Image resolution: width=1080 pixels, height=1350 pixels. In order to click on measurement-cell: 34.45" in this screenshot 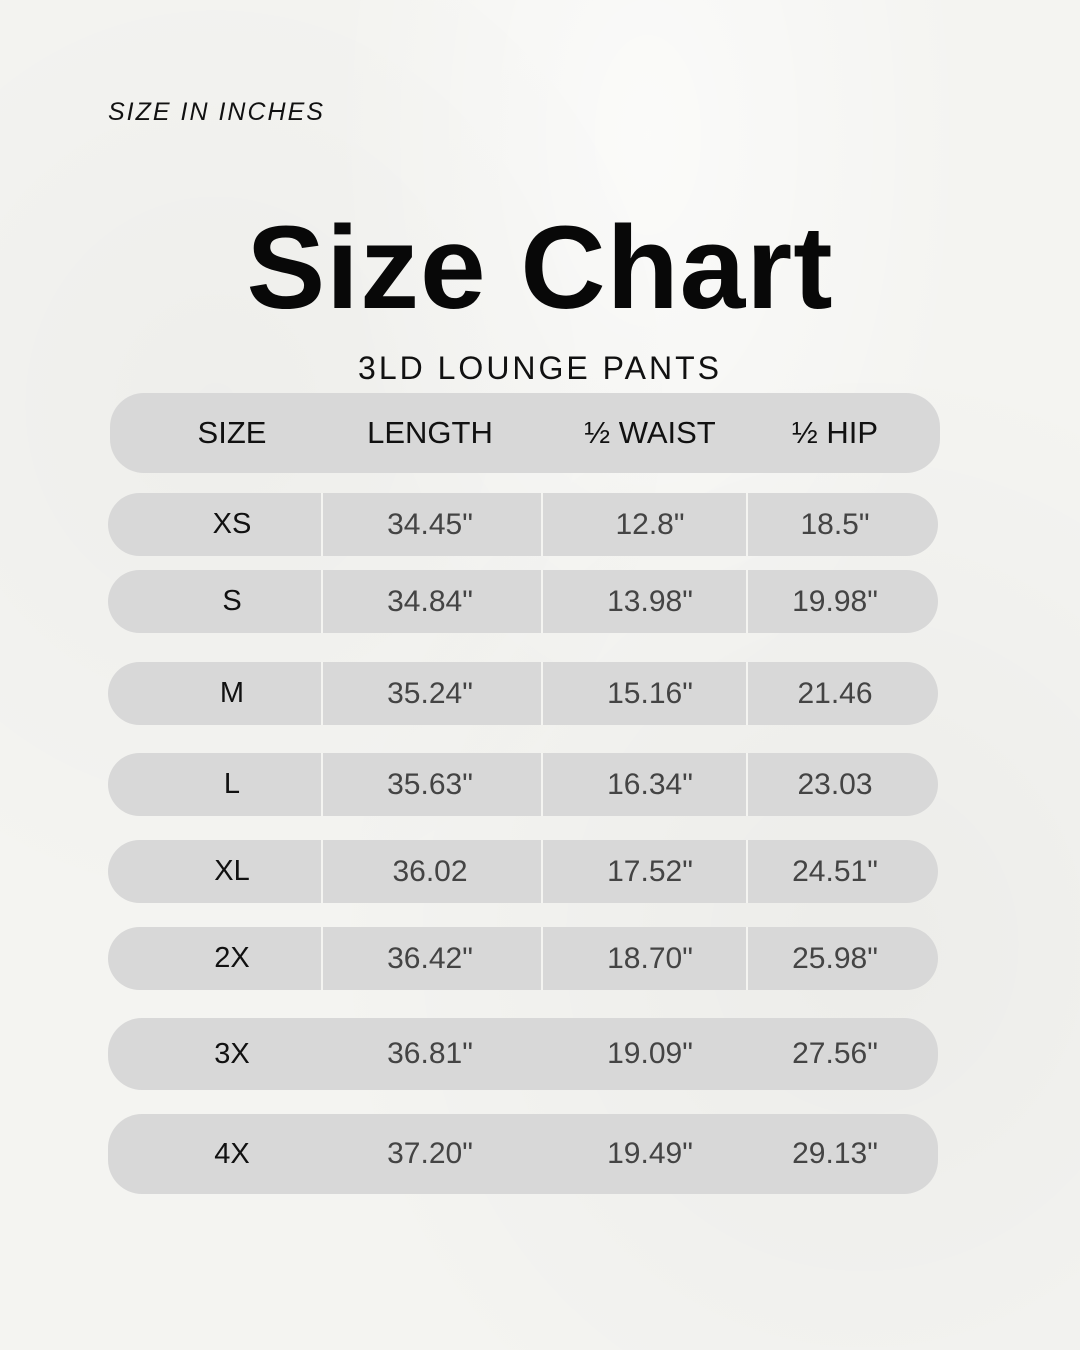, I will do `click(430, 524)`.